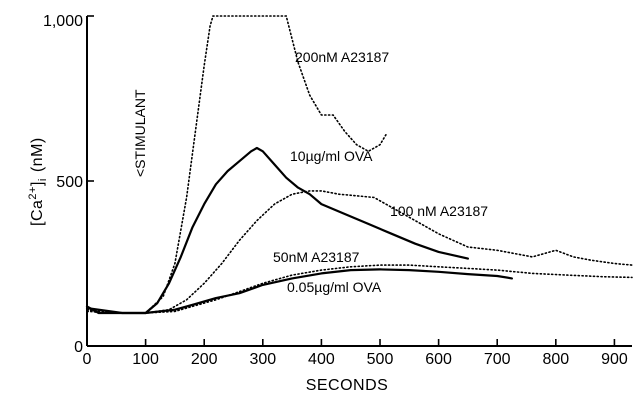 The image size is (633, 393). What do you see at coordinates (262, 359) in the screenshot?
I see `x-tick-label: 300` at bounding box center [262, 359].